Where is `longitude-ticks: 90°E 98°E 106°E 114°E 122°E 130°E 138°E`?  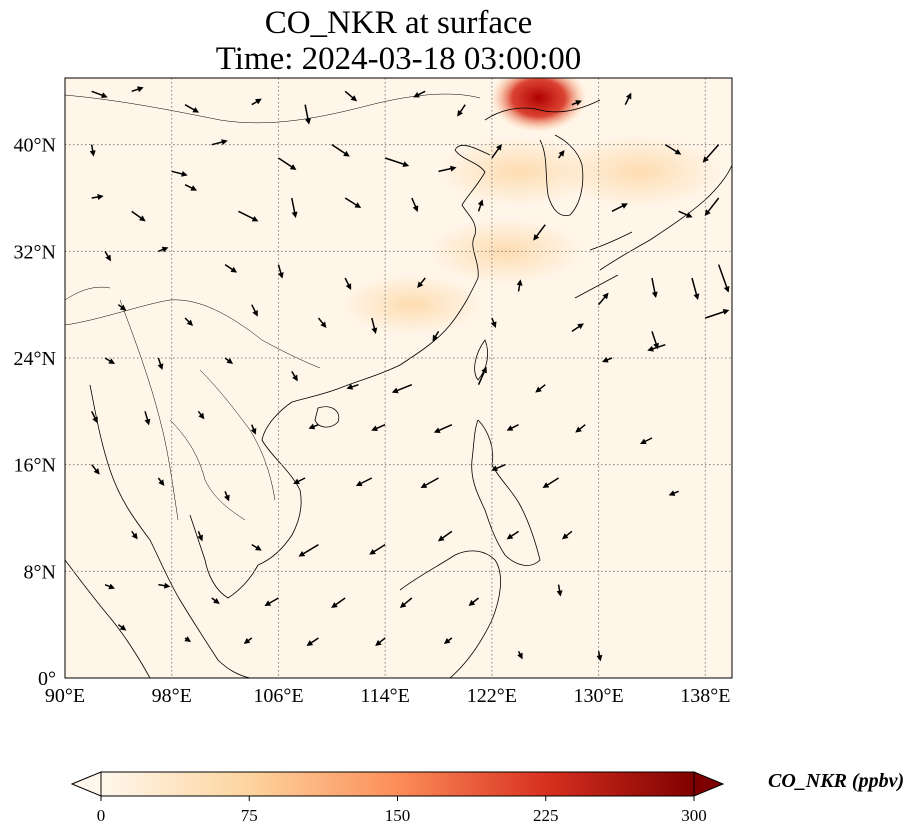 longitude-ticks: 90°E 98°E 106°E 114°E 122°E 130°E 138°E is located at coordinates (388, 696).